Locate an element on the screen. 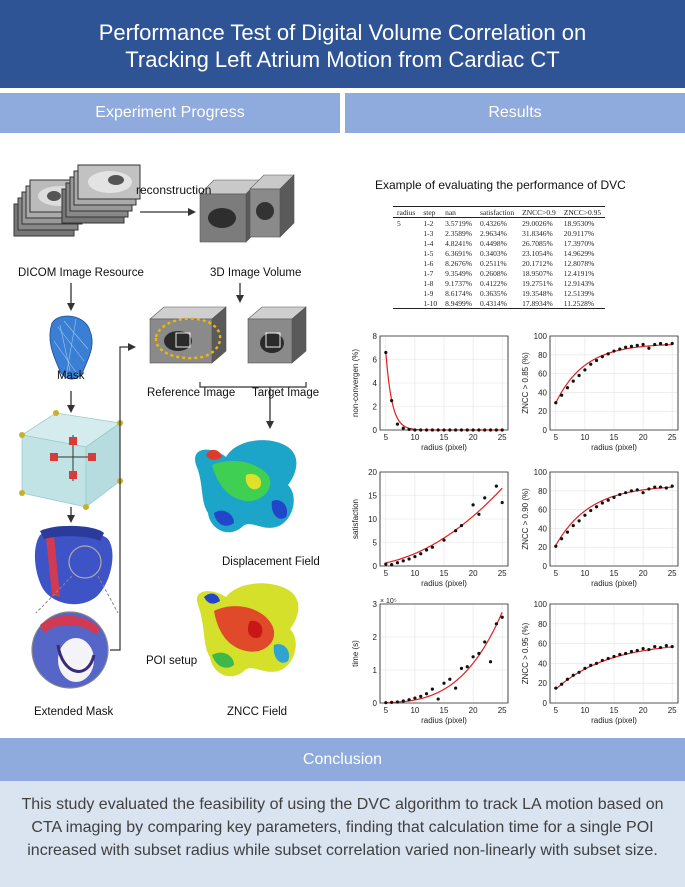 The image size is (685, 887). target-image is located at coordinates (277, 335).